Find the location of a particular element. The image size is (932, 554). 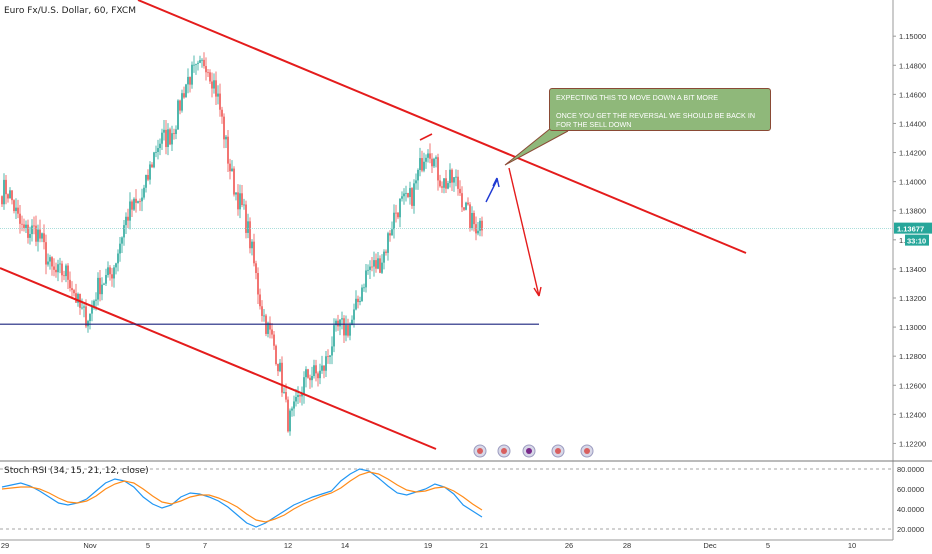

rsi-tick-label: 60.0000 is located at coordinates (910, 489).